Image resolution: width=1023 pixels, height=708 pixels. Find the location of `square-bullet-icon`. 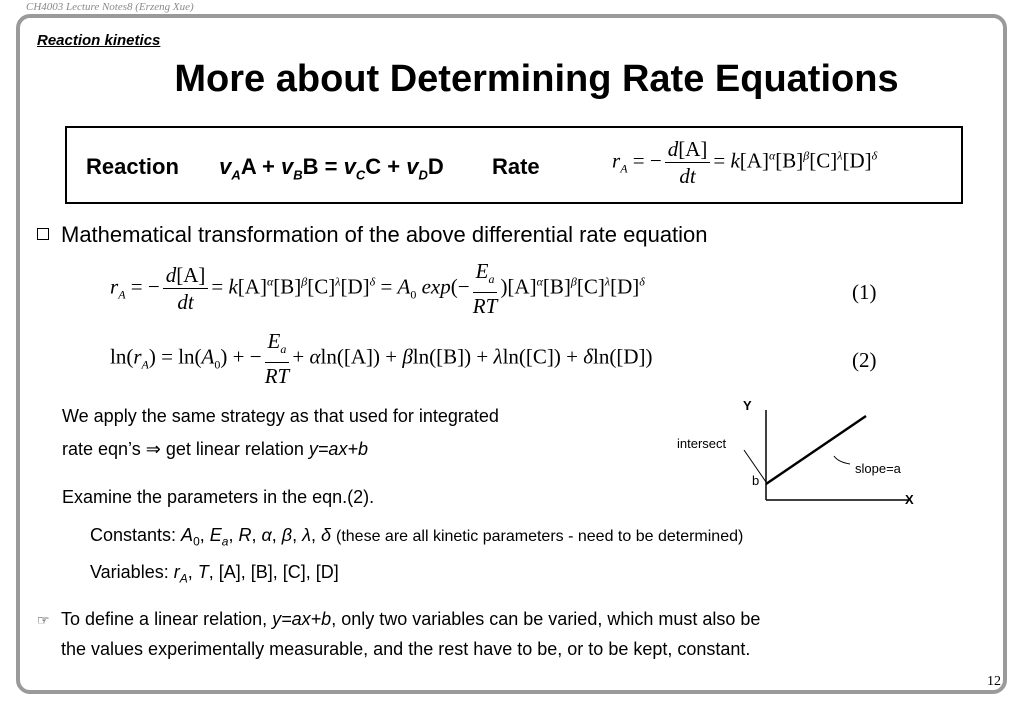

square-bullet-icon is located at coordinates (43, 234).